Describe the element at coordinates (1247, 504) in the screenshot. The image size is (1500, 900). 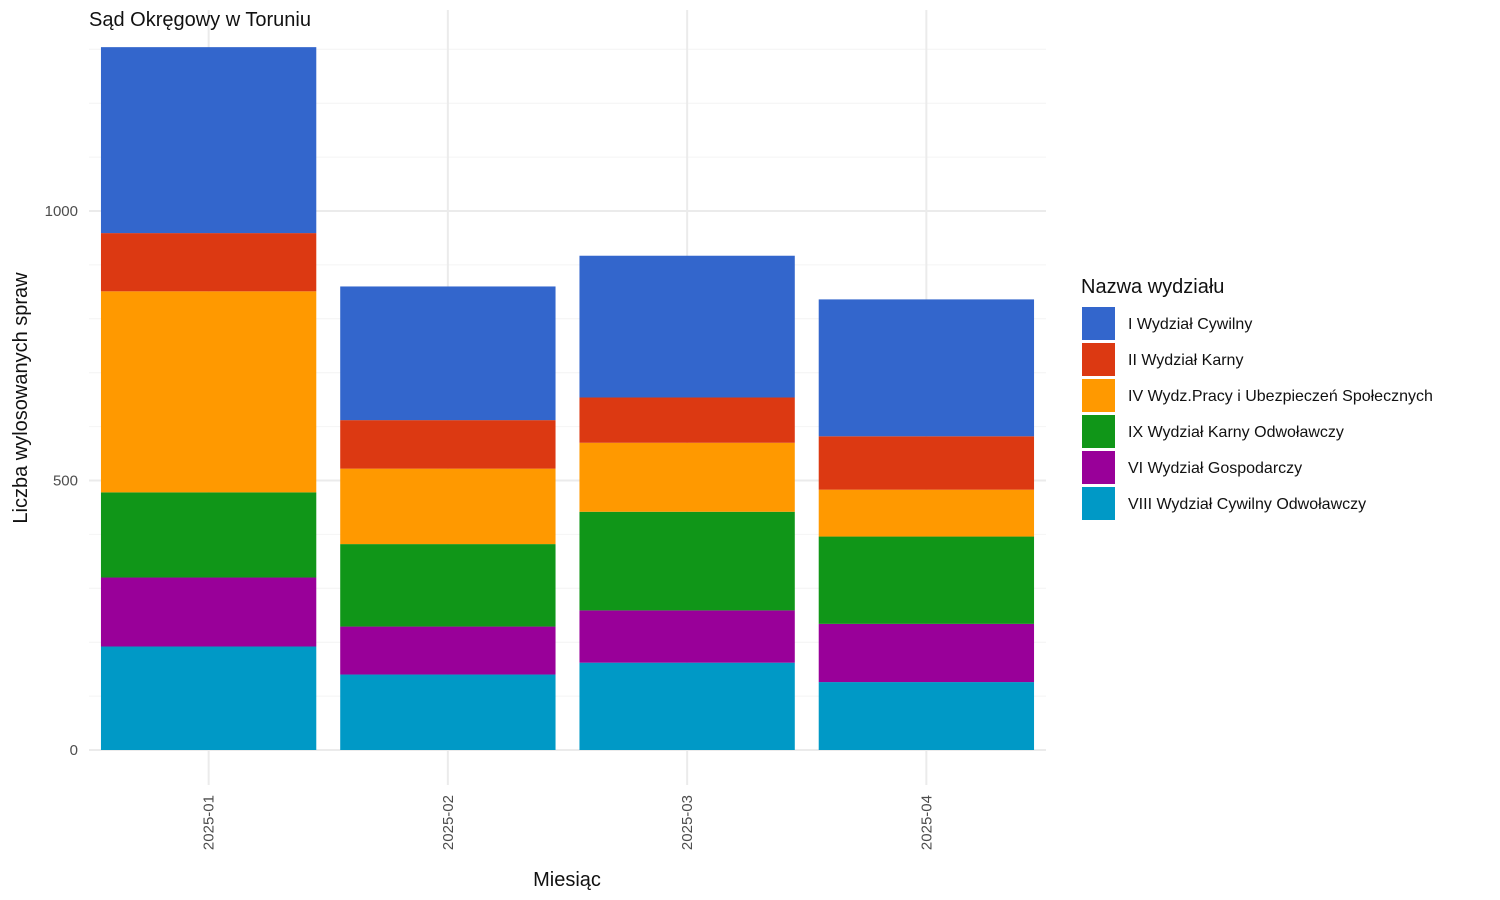
I see `legend-label: VIII Wydział Cywilny Odwoławczy` at that location.